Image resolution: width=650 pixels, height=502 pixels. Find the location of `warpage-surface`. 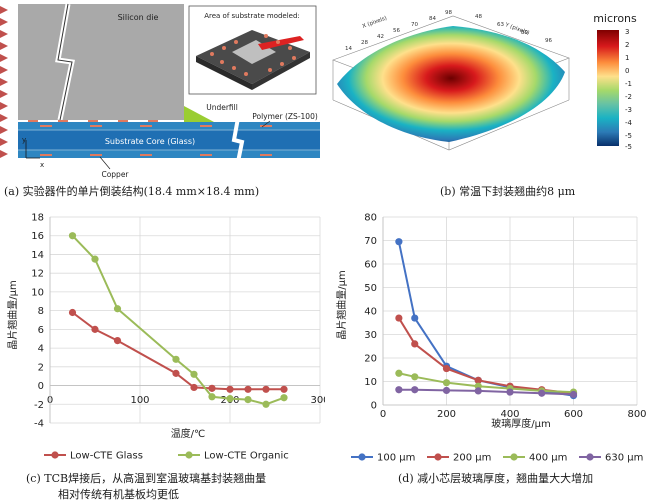

warpage-surface is located at coordinates (451, 84).